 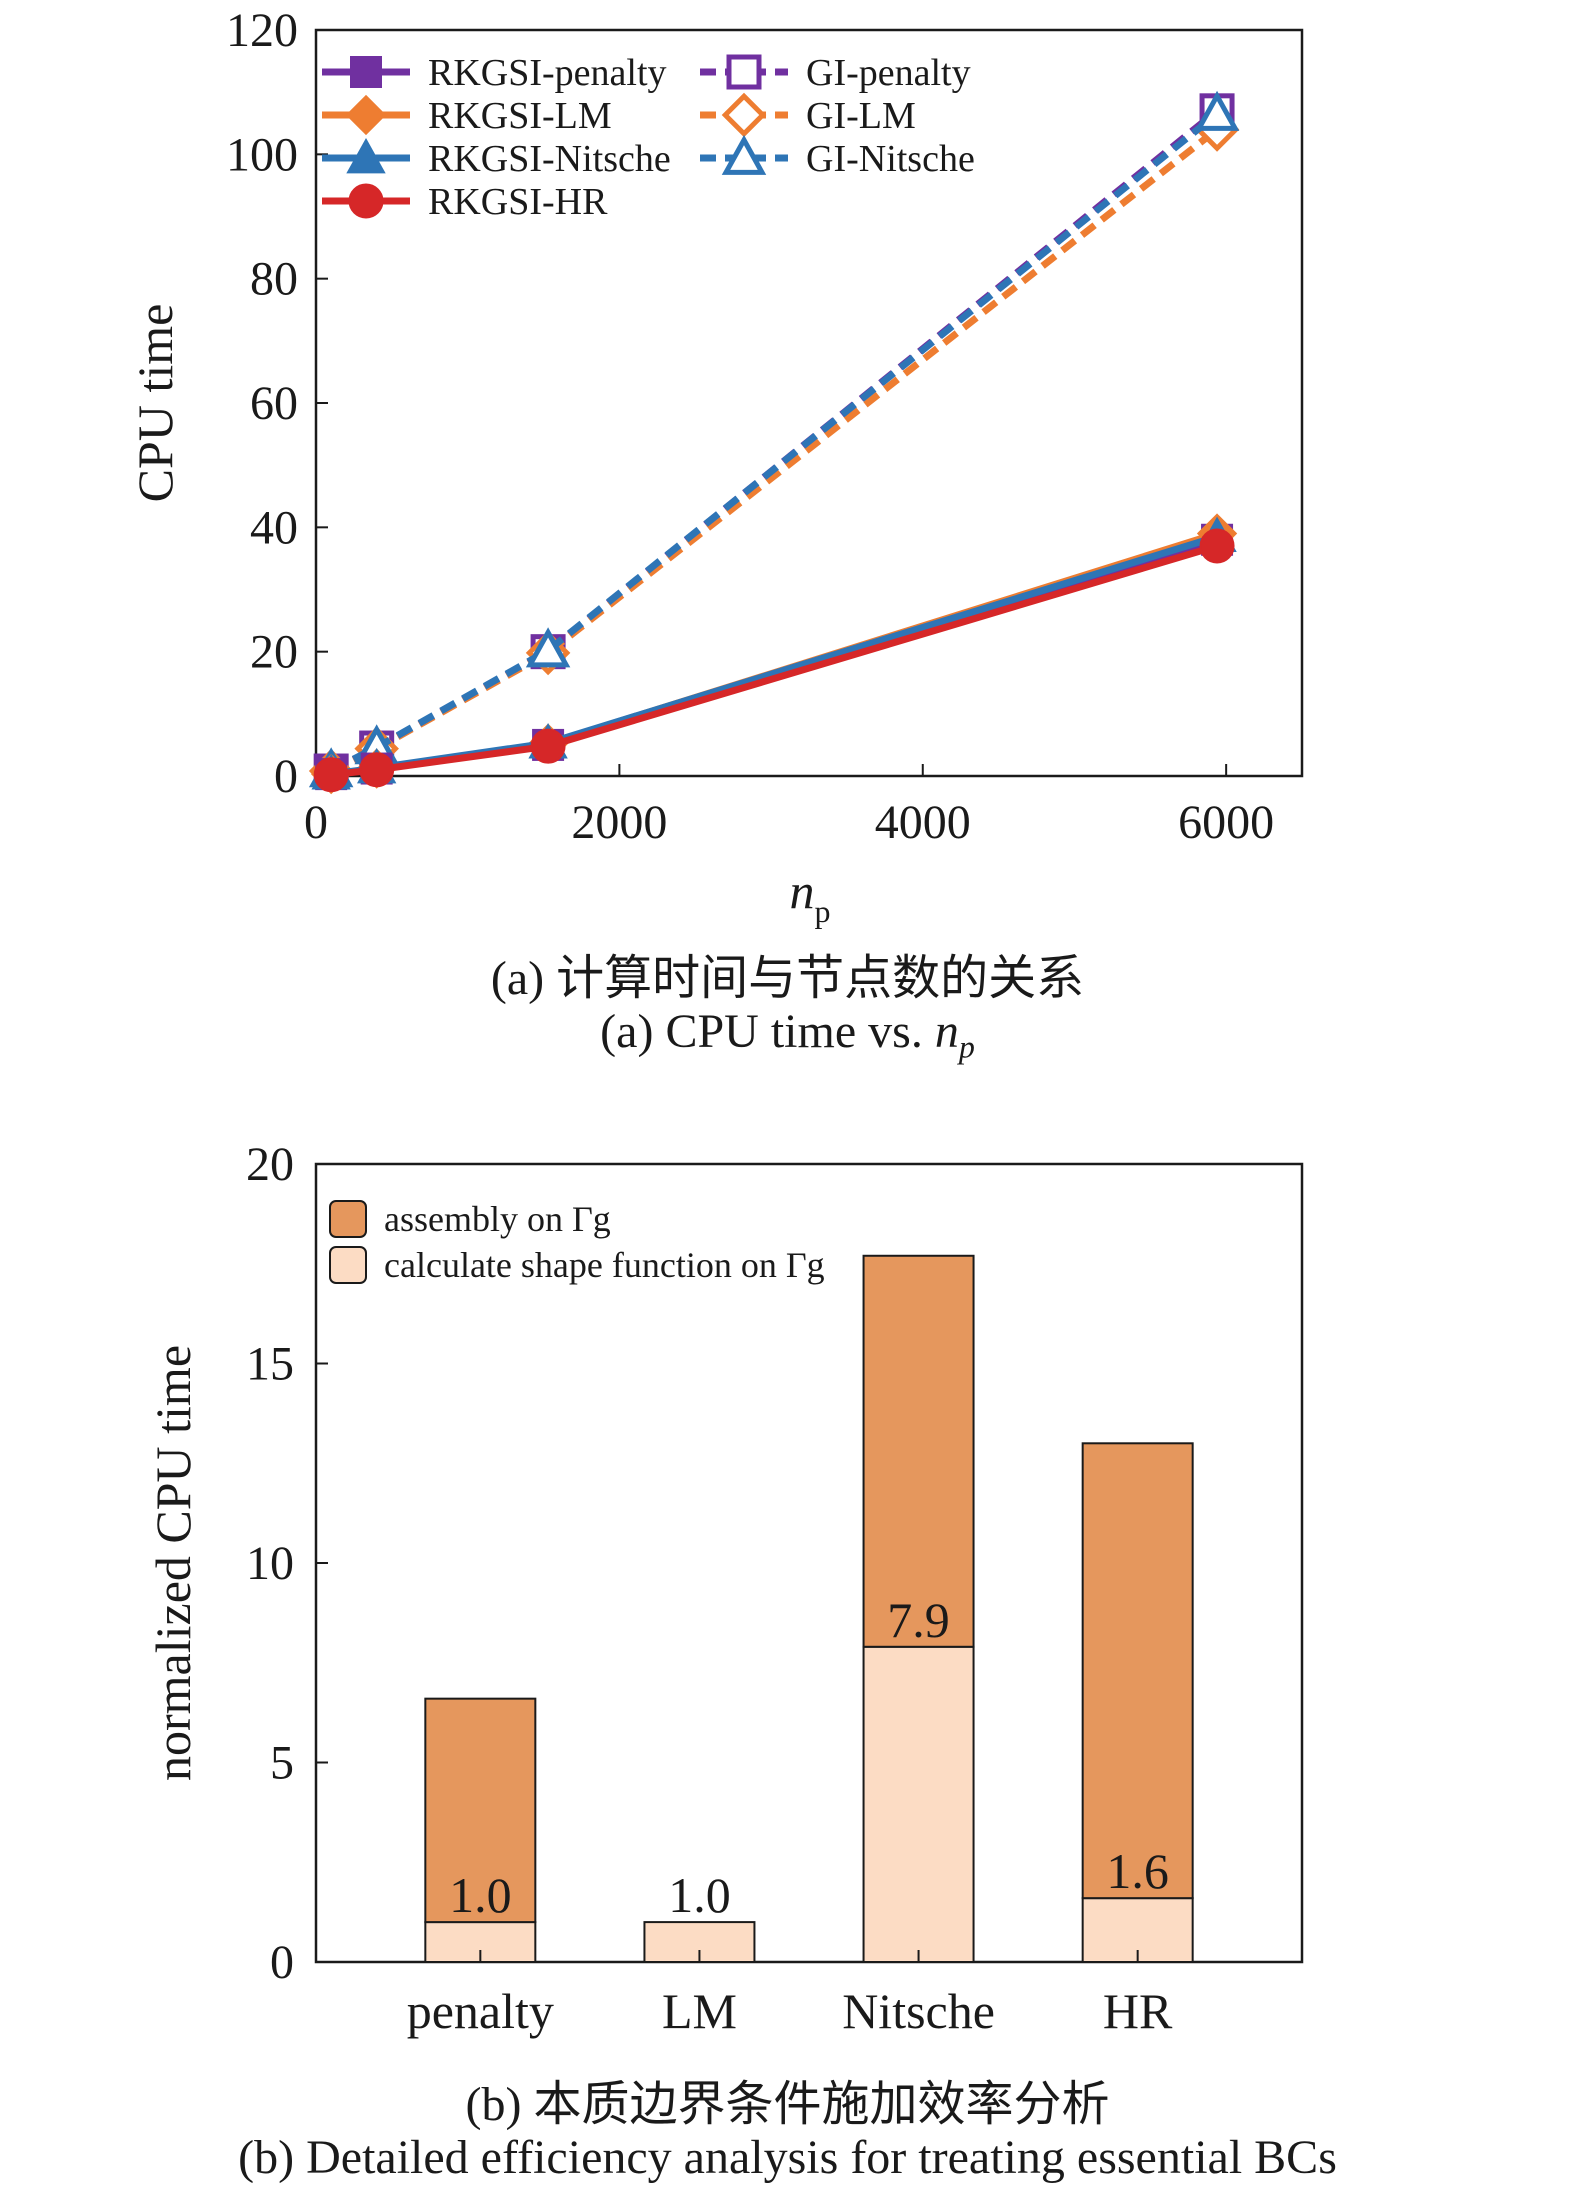 What do you see at coordinates (699, 2011) in the screenshot?
I see `x-tick-label: LM` at bounding box center [699, 2011].